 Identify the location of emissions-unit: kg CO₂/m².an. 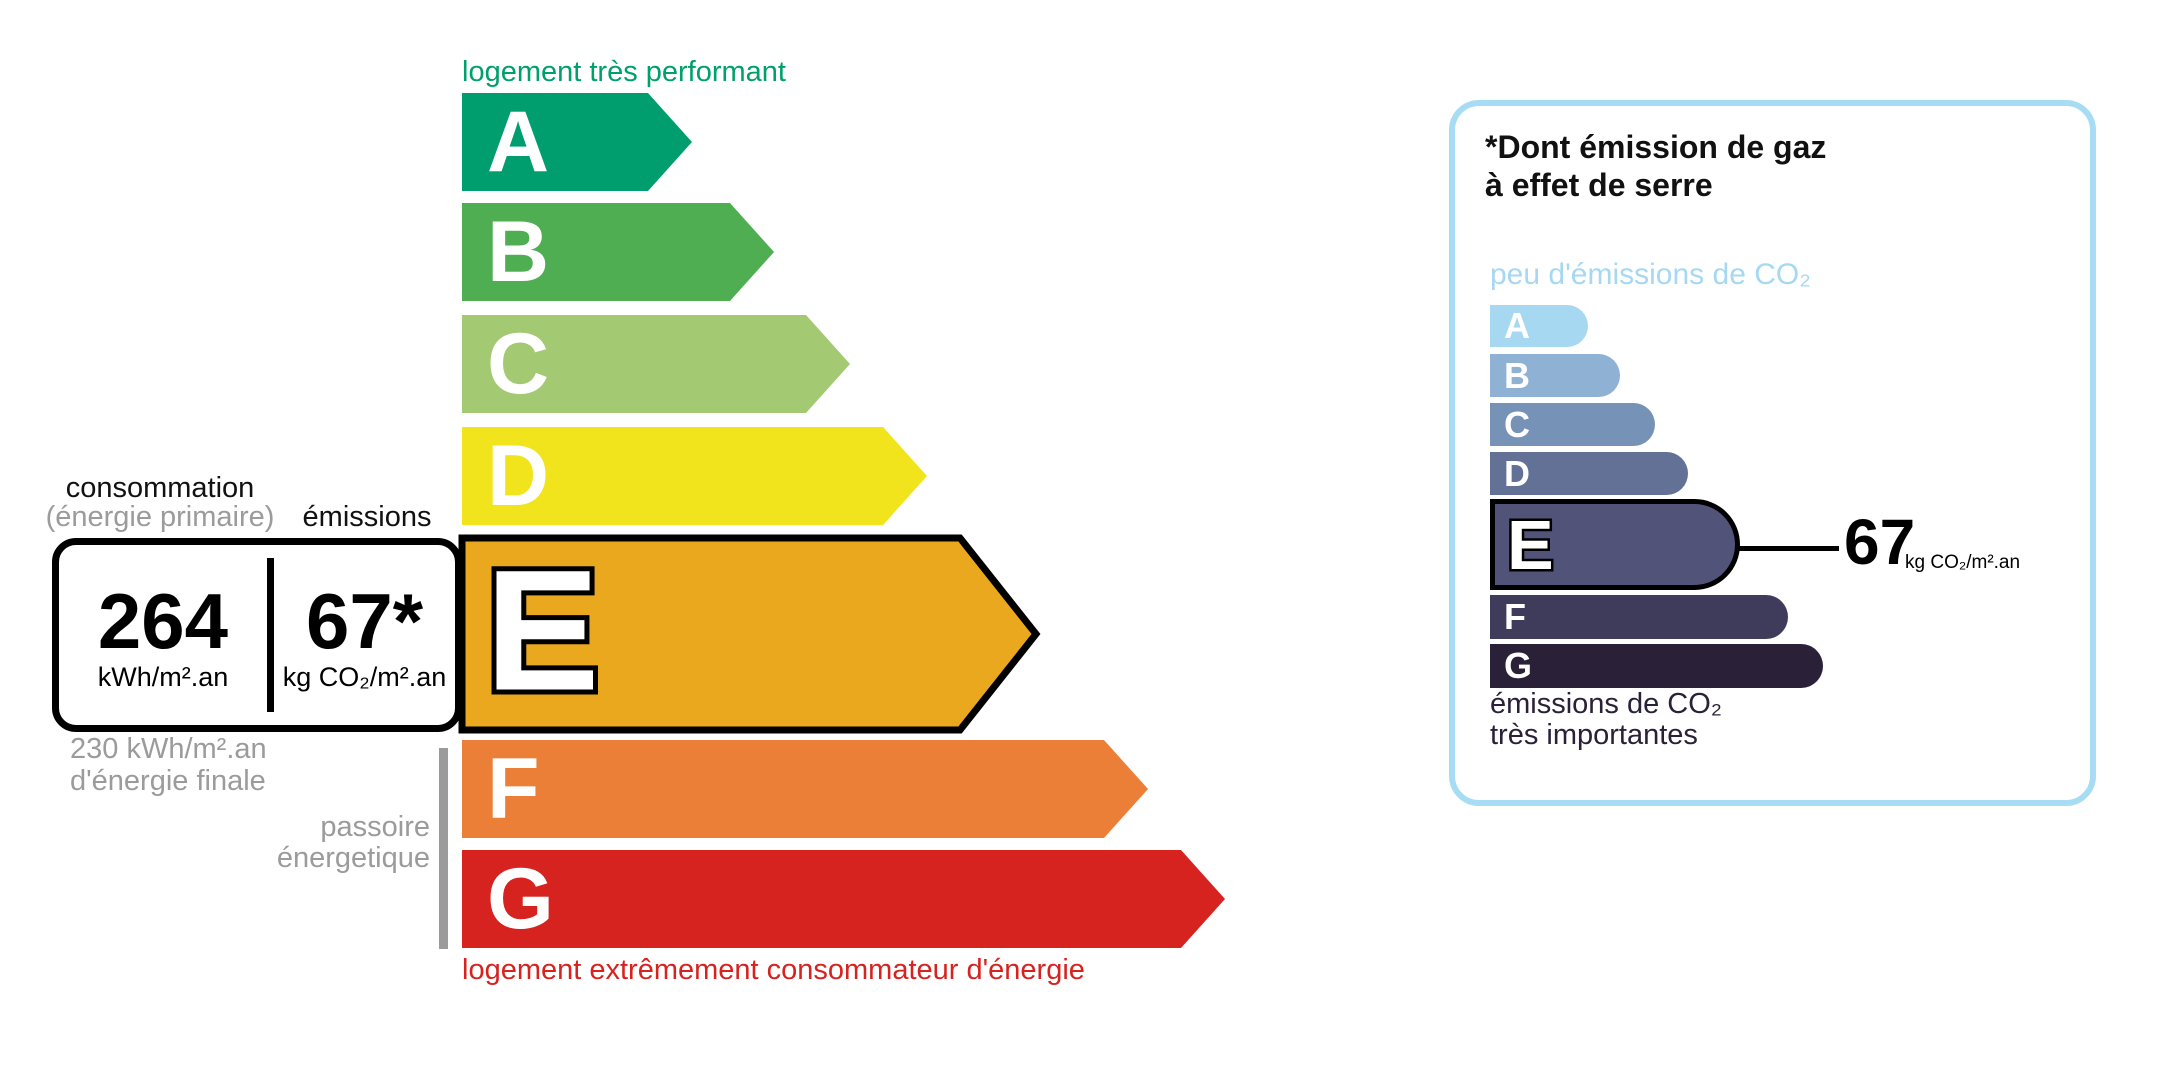
(364, 676).